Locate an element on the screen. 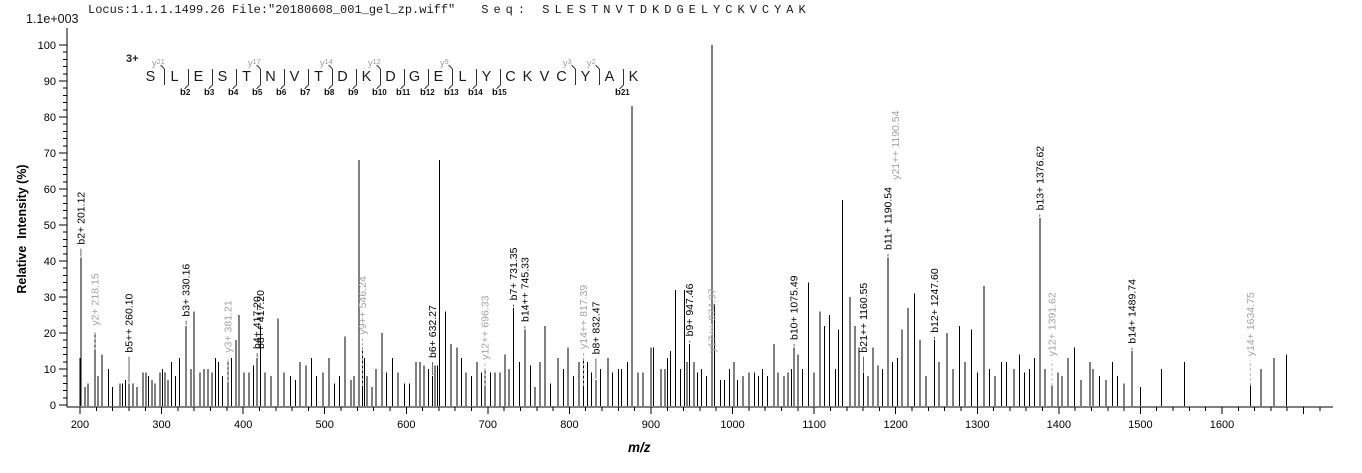  y-fragment-marker-label: y3 is located at coordinates (567, 62).